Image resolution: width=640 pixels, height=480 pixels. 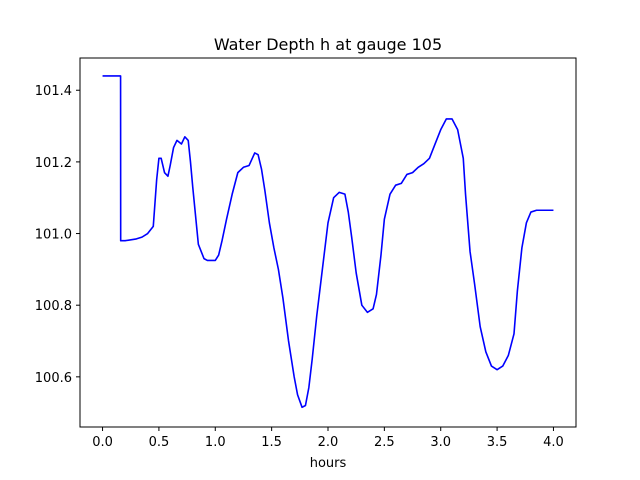 I want to click on y-axis: 100.6 100.8 101.0 101.2 101.4, so click(x=57, y=235).